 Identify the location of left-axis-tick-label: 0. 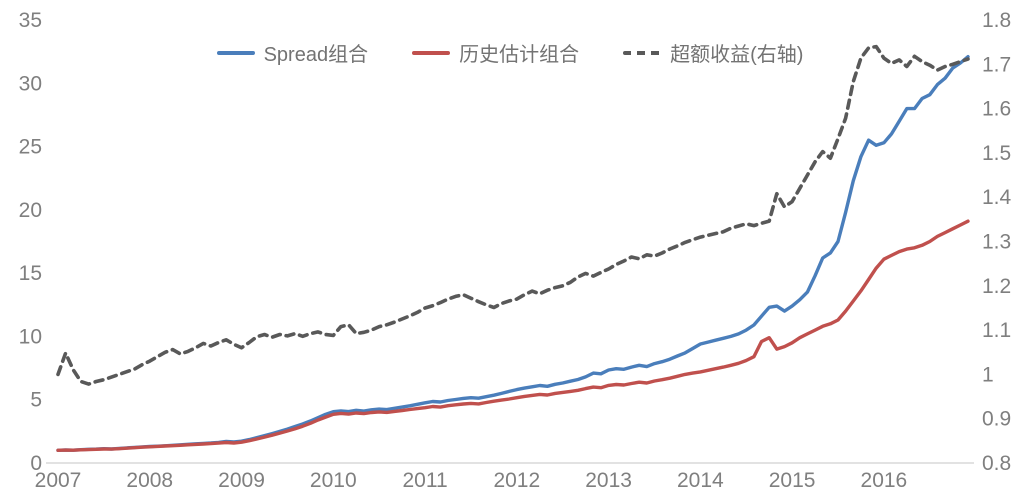
(36, 463).